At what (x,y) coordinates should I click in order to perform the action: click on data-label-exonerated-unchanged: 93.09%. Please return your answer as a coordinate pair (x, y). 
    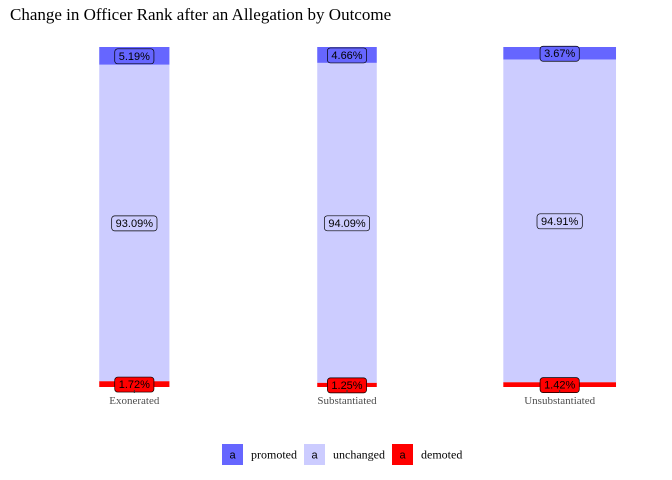
    Looking at the image, I should click on (134, 223).